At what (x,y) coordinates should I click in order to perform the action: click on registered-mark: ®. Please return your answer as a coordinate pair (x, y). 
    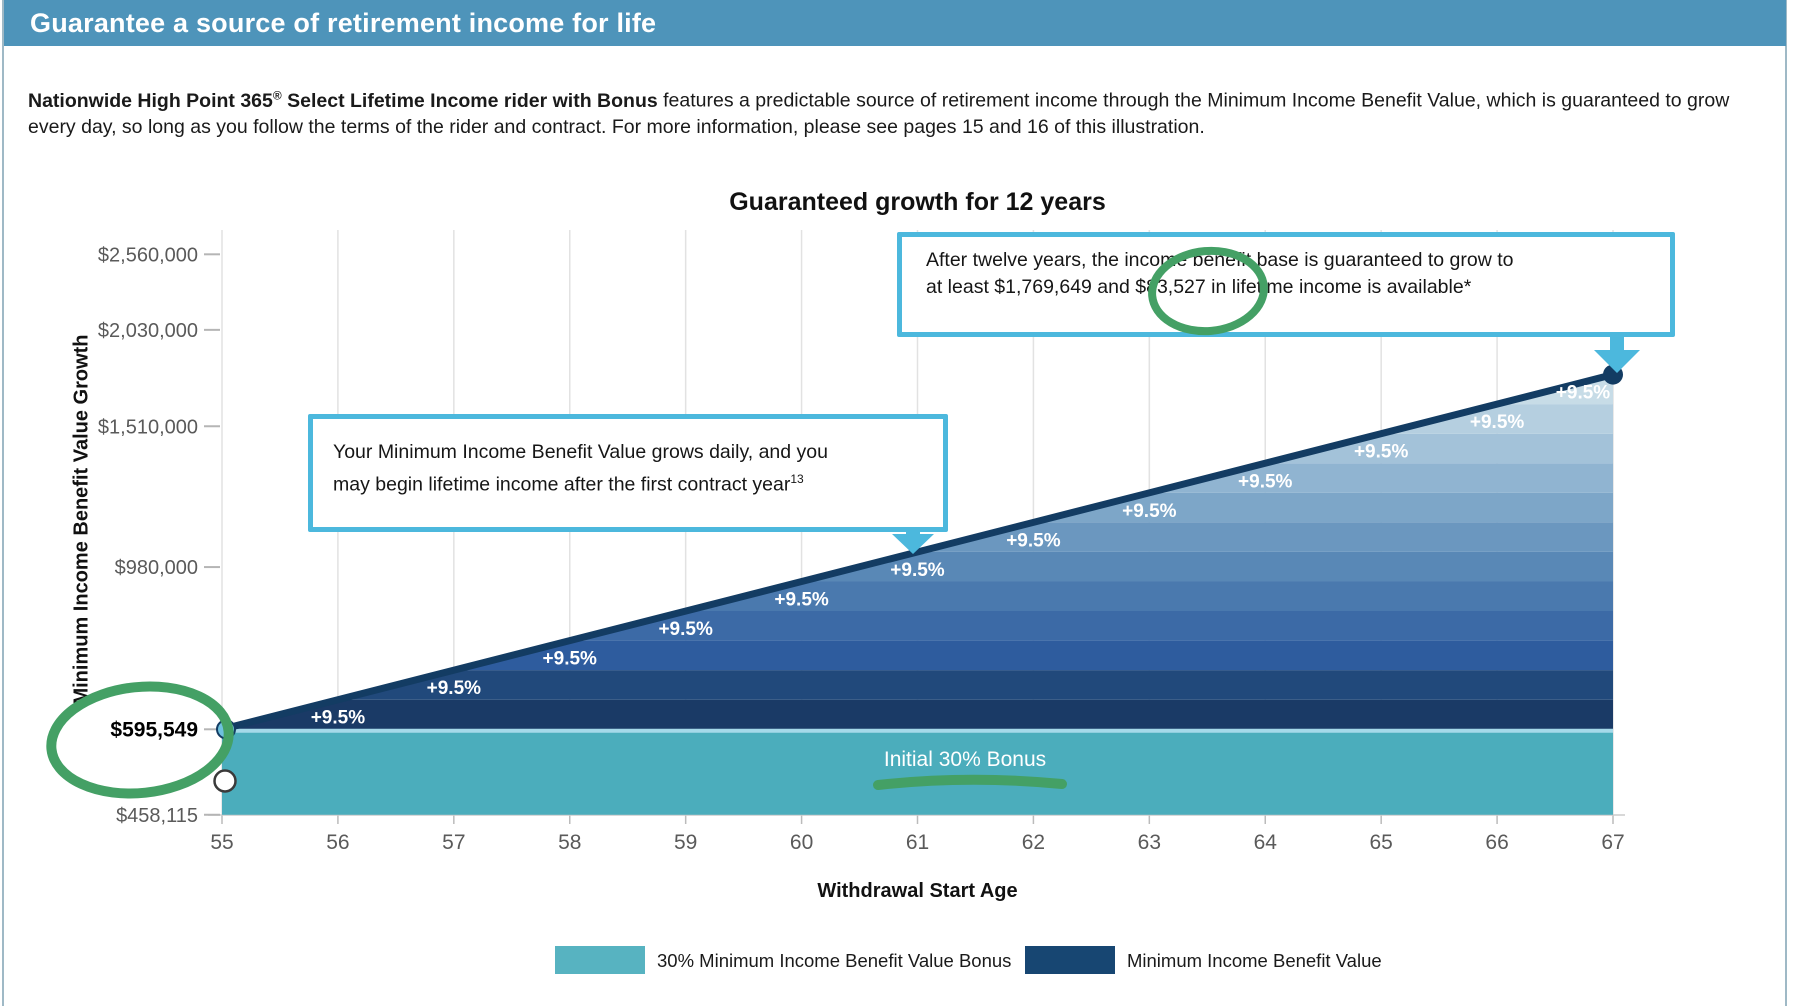
    Looking at the image, I should click on (277, 95).